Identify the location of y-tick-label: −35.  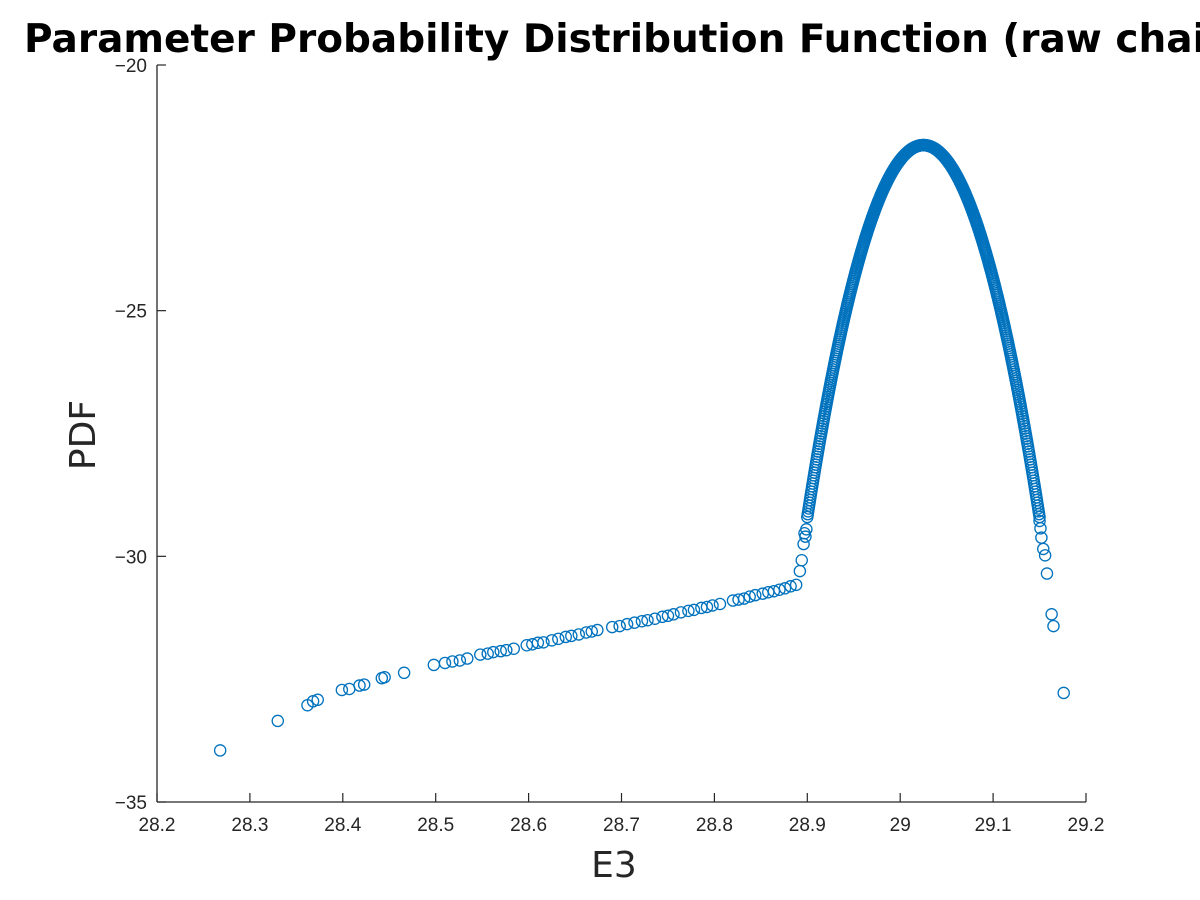
(131, 803).